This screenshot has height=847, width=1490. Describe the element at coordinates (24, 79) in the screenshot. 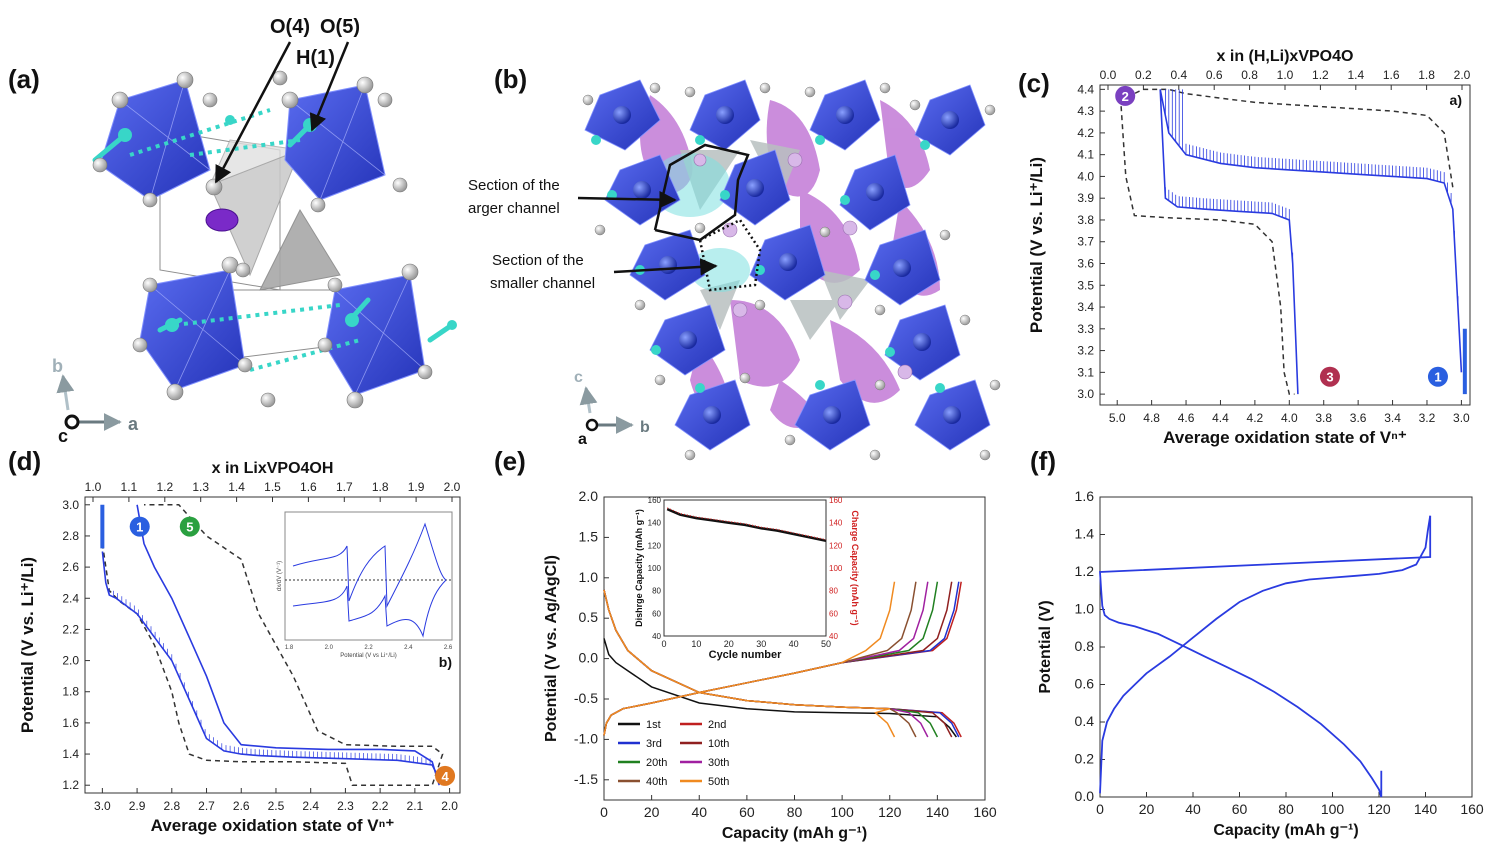

I see `panel-label-a: (a)` at that location.